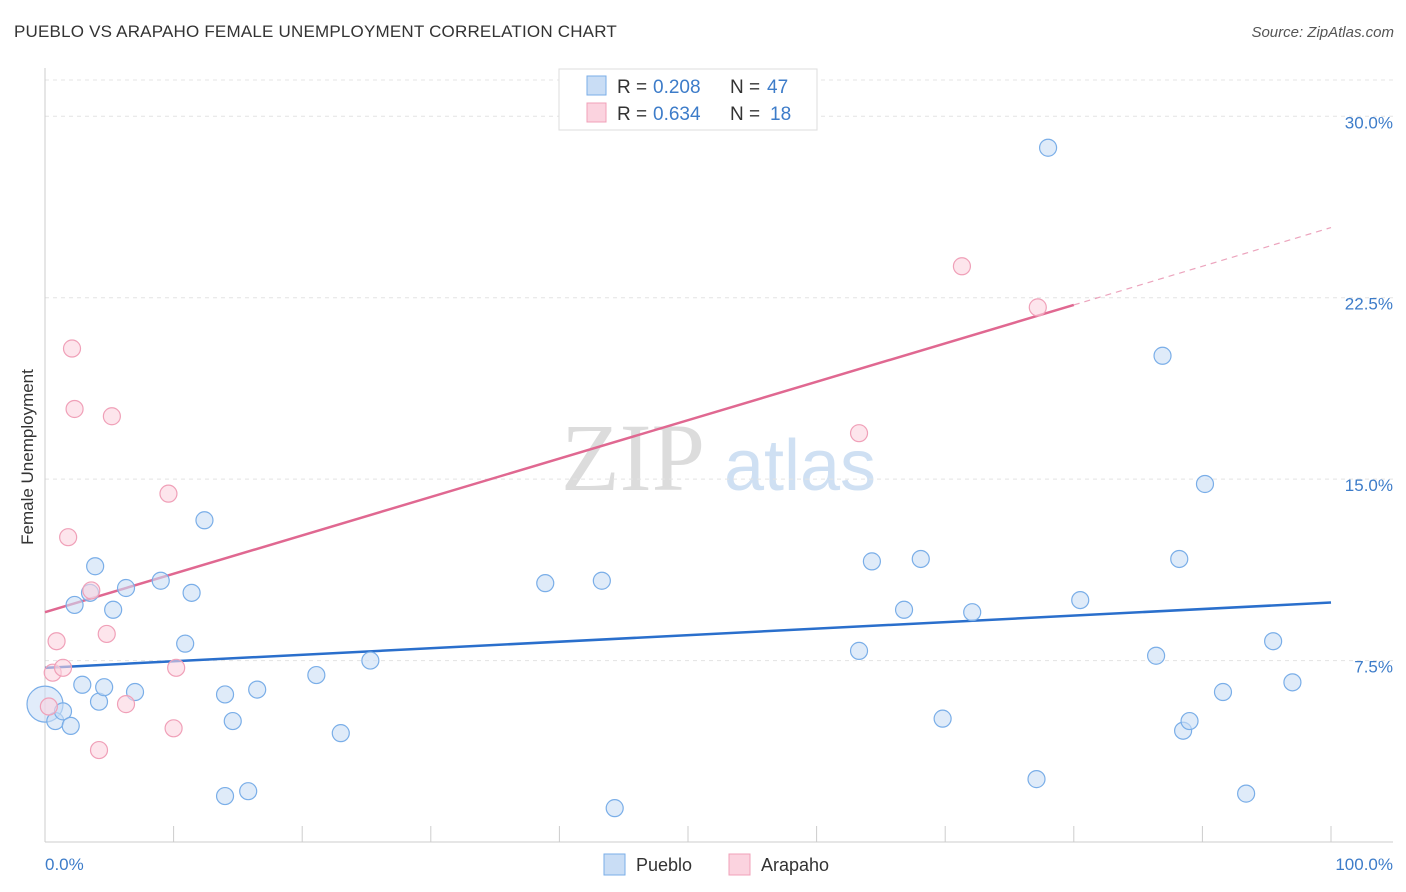  What do you see at coordinates (677, 87) in the screenshot?
I see `legend-r-value-pueblo: 0.208` at bounding box center [677, 87].